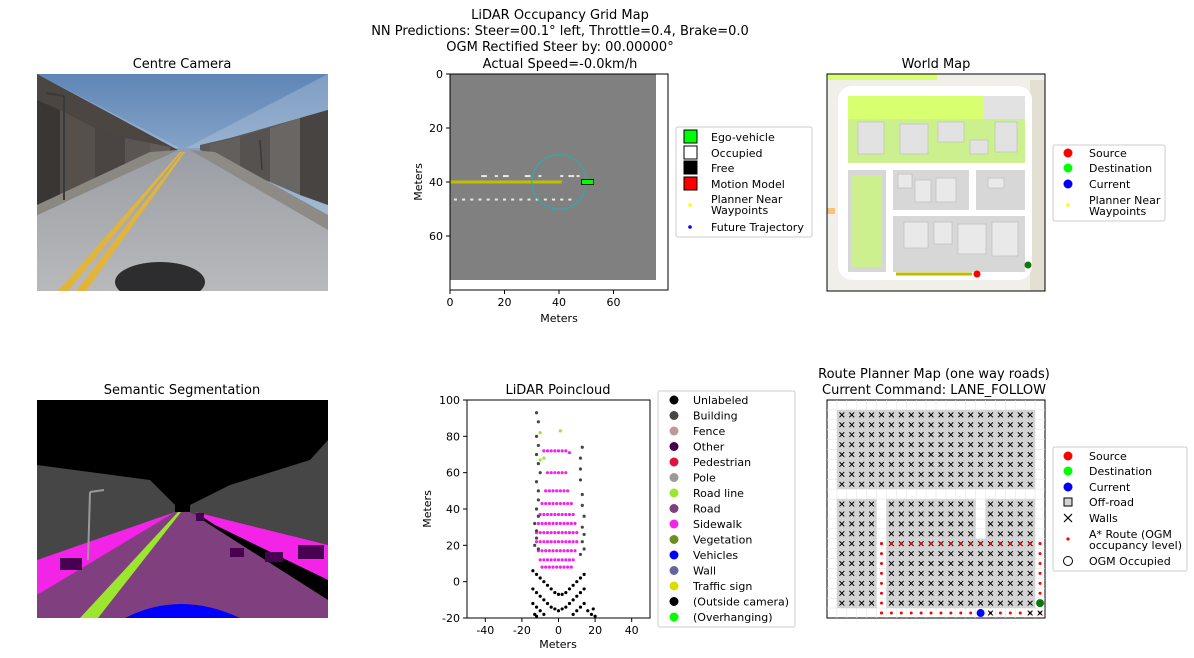  I want to click on lidar-legend-label: Other, so click(709, 447).